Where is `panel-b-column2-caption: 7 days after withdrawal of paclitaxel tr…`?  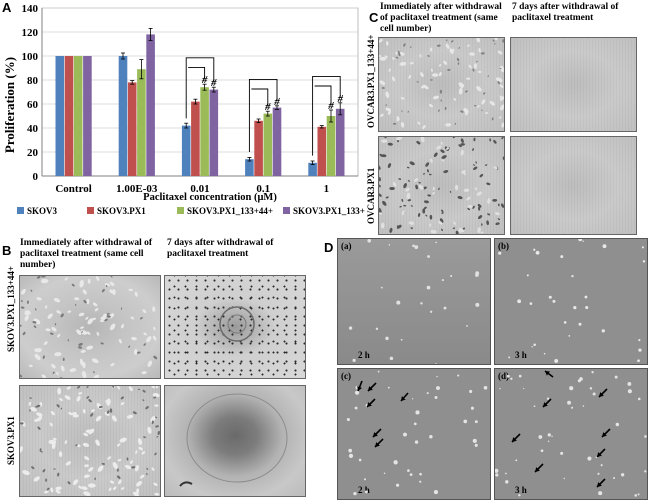 panel-b-column2-caption: 7 days after withdrawal of paclitaxel tr… is located at coordinates (220, 248).